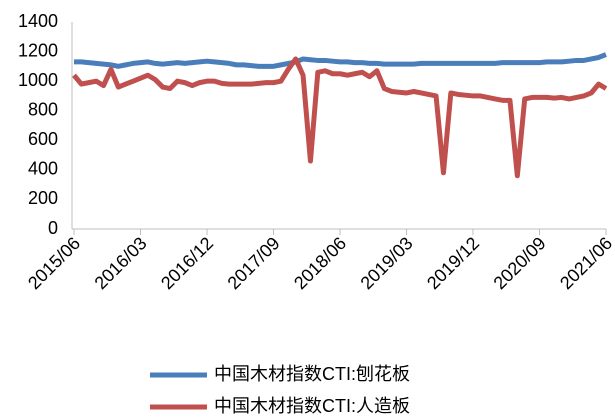 The height and width of the screenshot is (419, 615). Describe the element at coordinates (453, 263) in the screenshot. I see `x-tick-label: 2019/12` at that location.